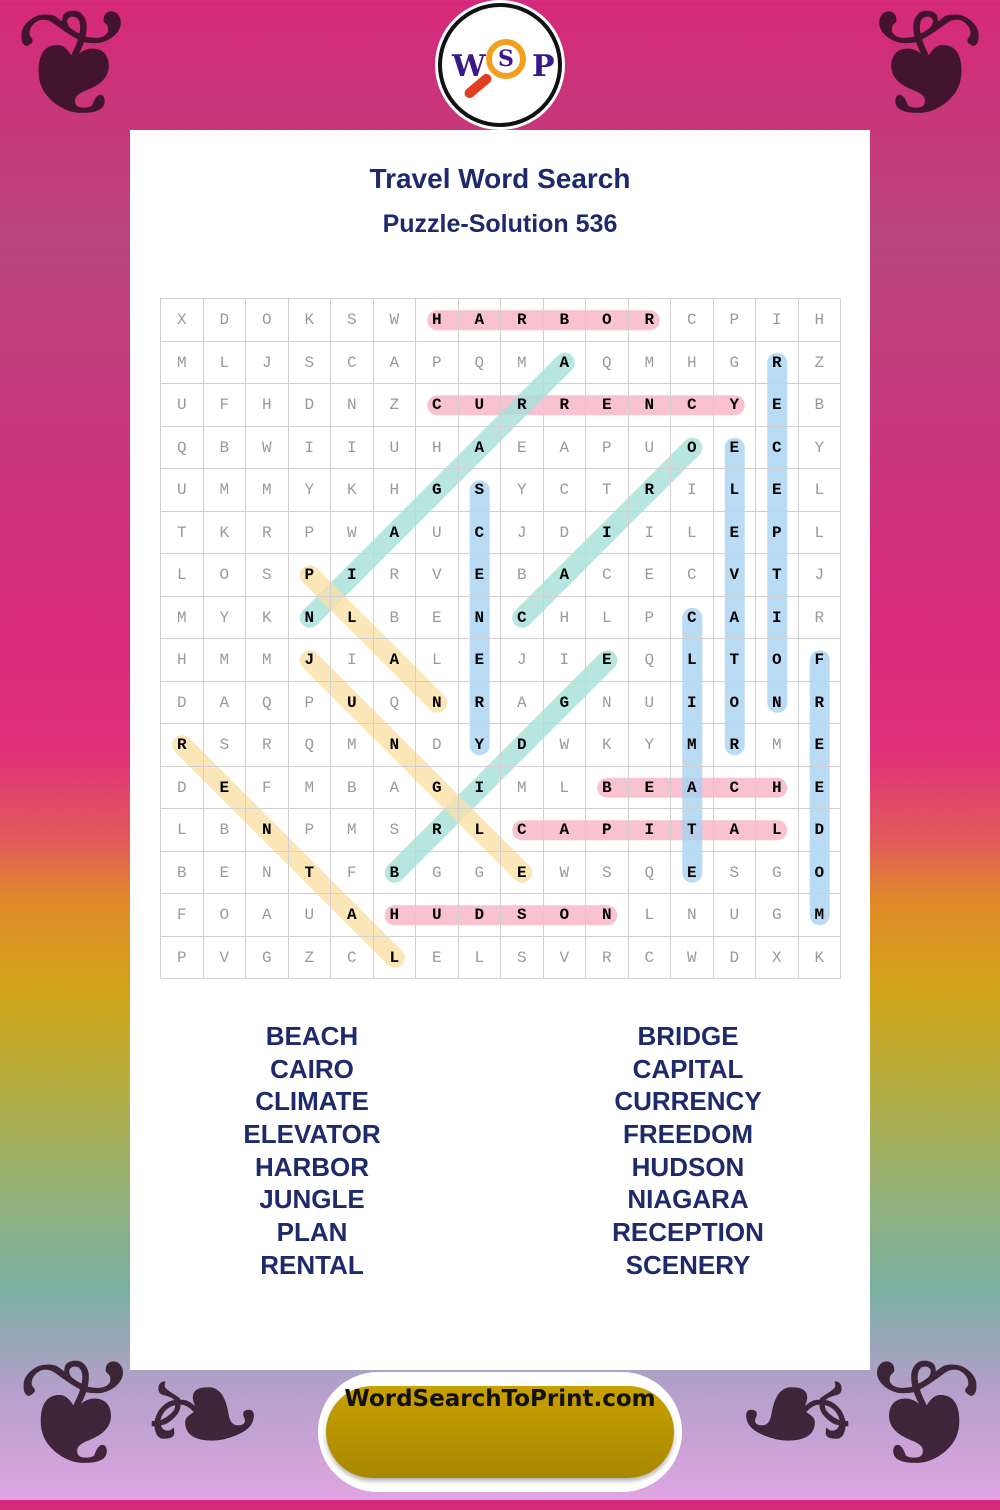  What do you see at coordinates (500, 1432) in the screenshot?
I see `site-link: WordSearchToPrint.com` at bounding box center [500, 1432].